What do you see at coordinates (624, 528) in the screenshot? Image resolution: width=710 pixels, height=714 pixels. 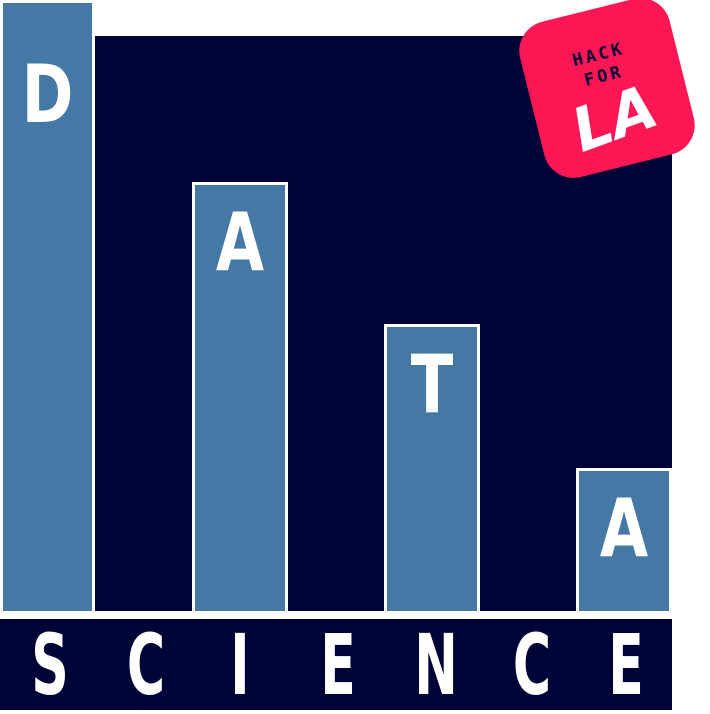 I see `bar-letter-a2: A` at bounding box center [624, 528].